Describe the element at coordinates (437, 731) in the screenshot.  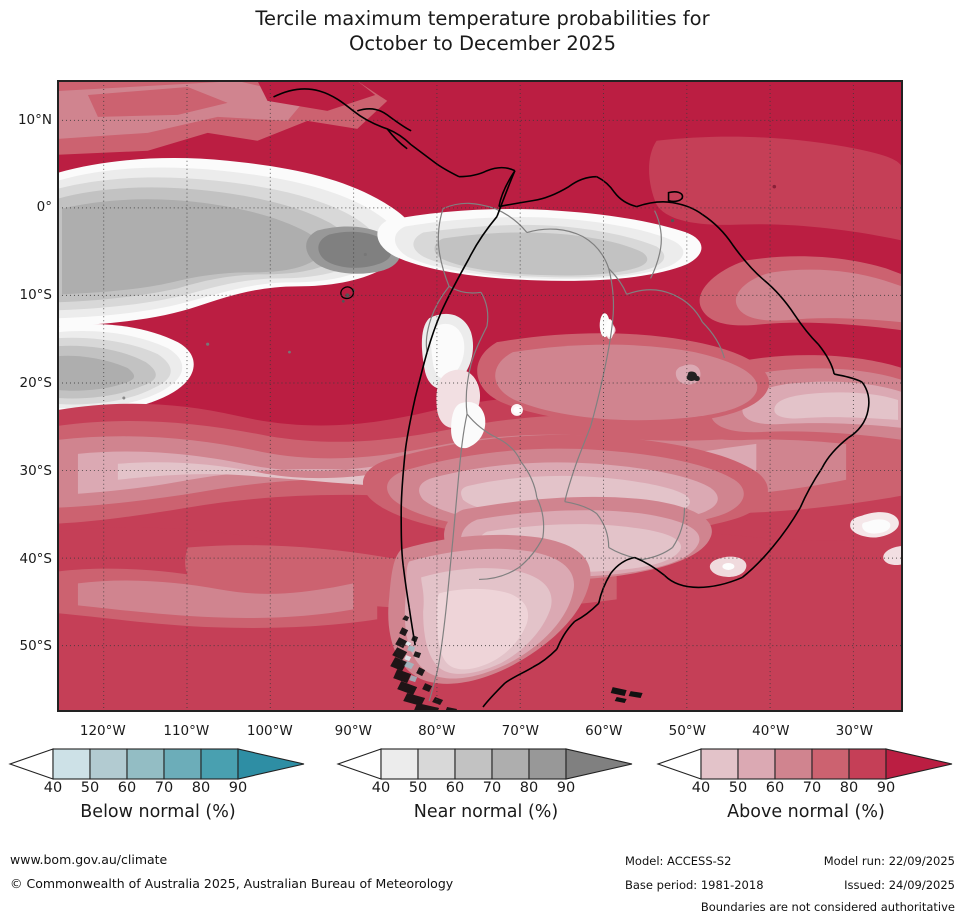
I see `x-tick-80W: 80°W` at that location.